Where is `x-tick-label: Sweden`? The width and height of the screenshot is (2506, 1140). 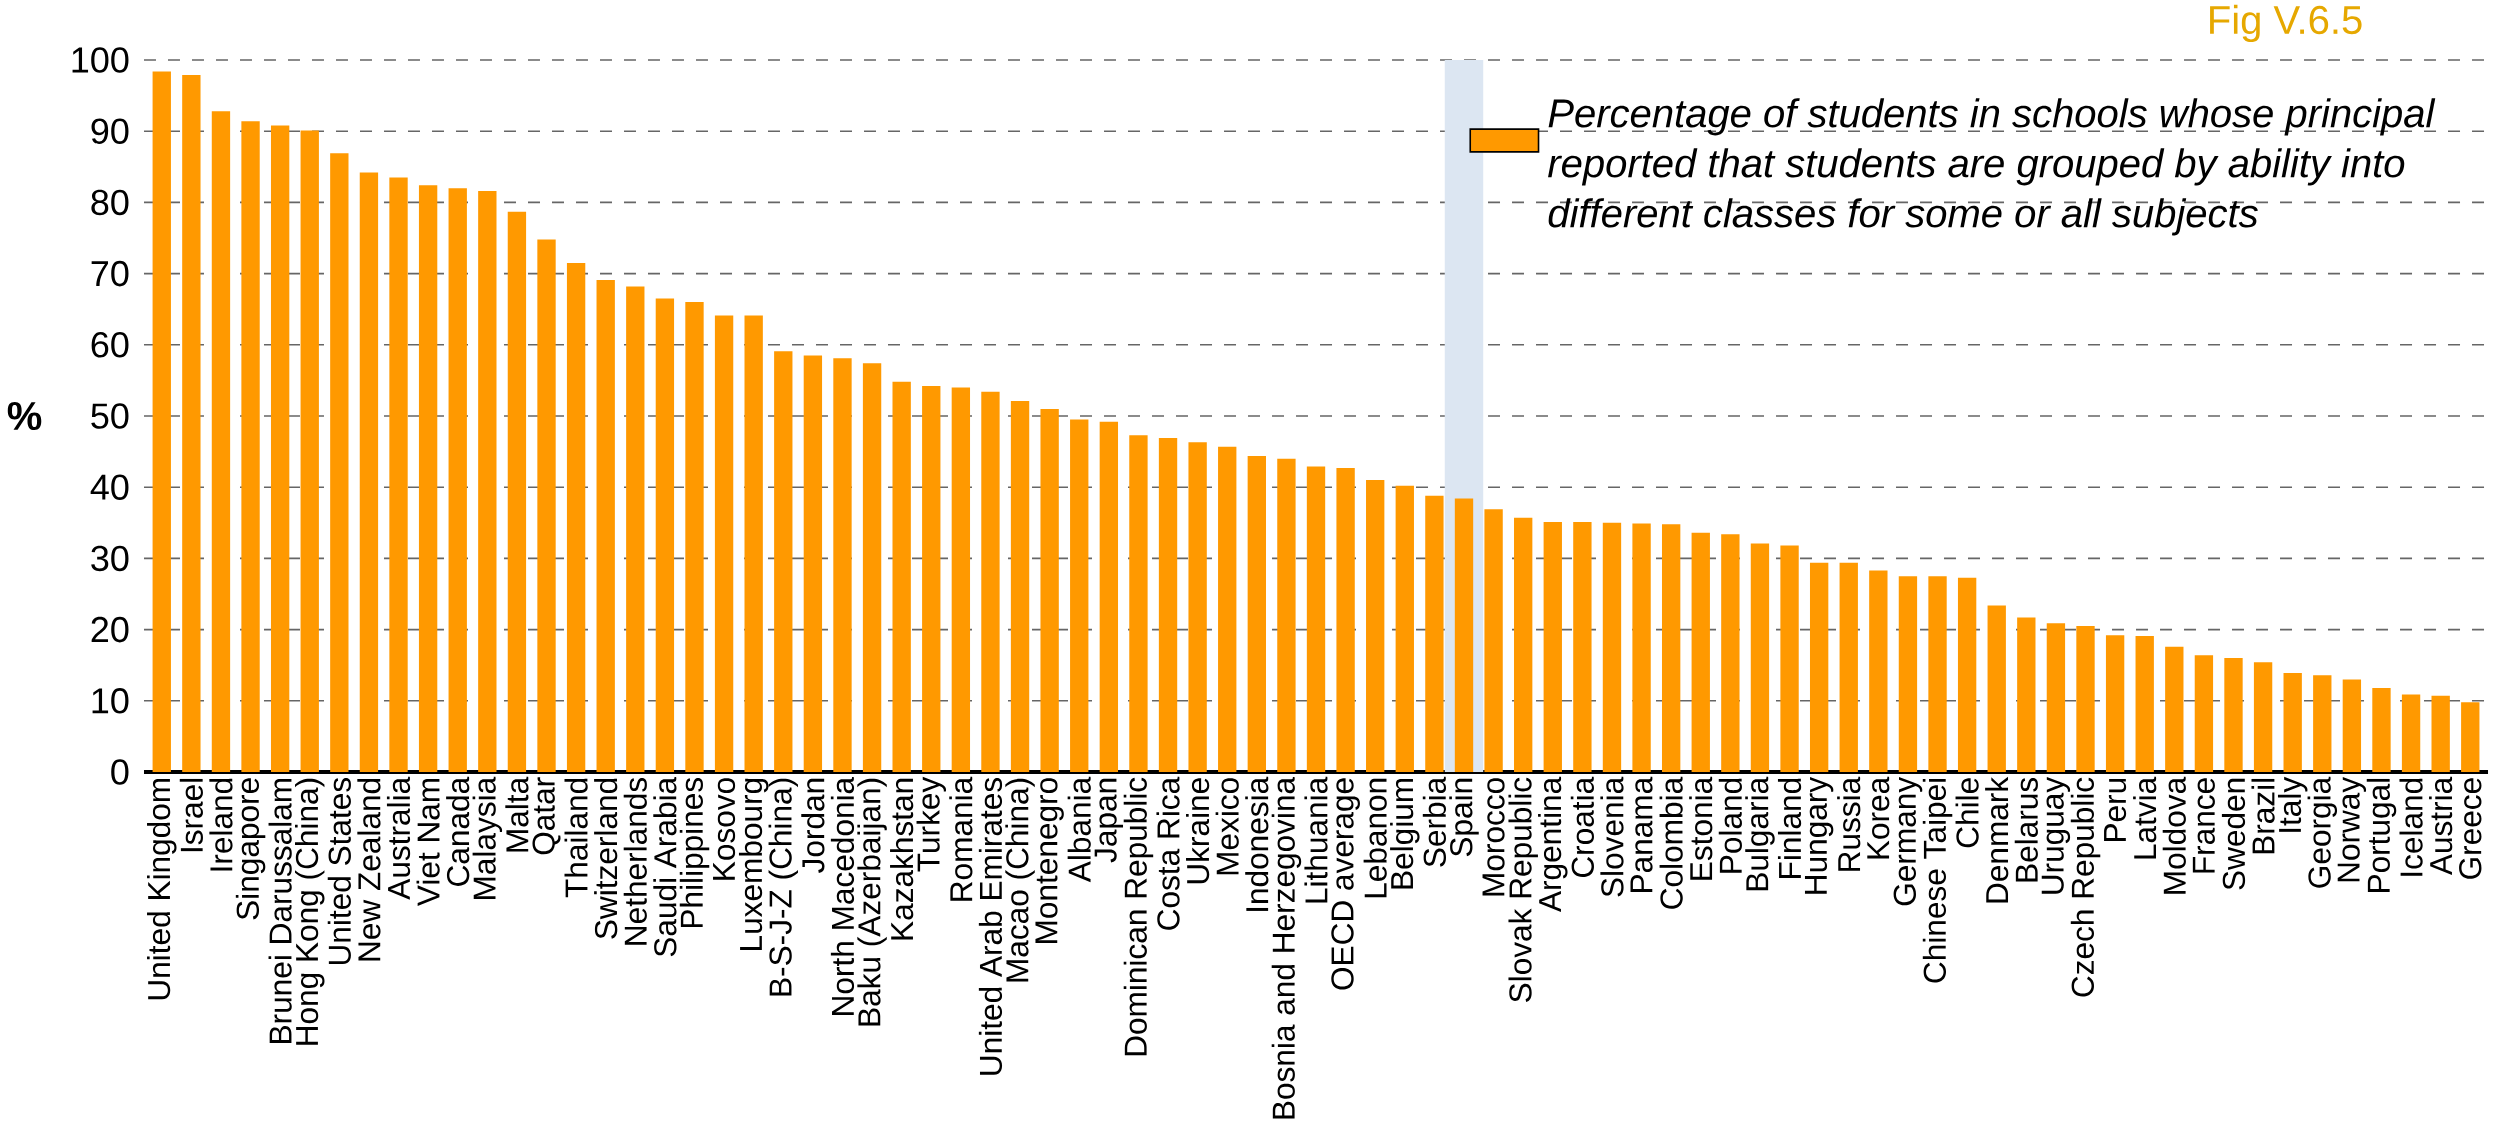
x-tick-label: Sweden is located at coordinates (2233, 834).